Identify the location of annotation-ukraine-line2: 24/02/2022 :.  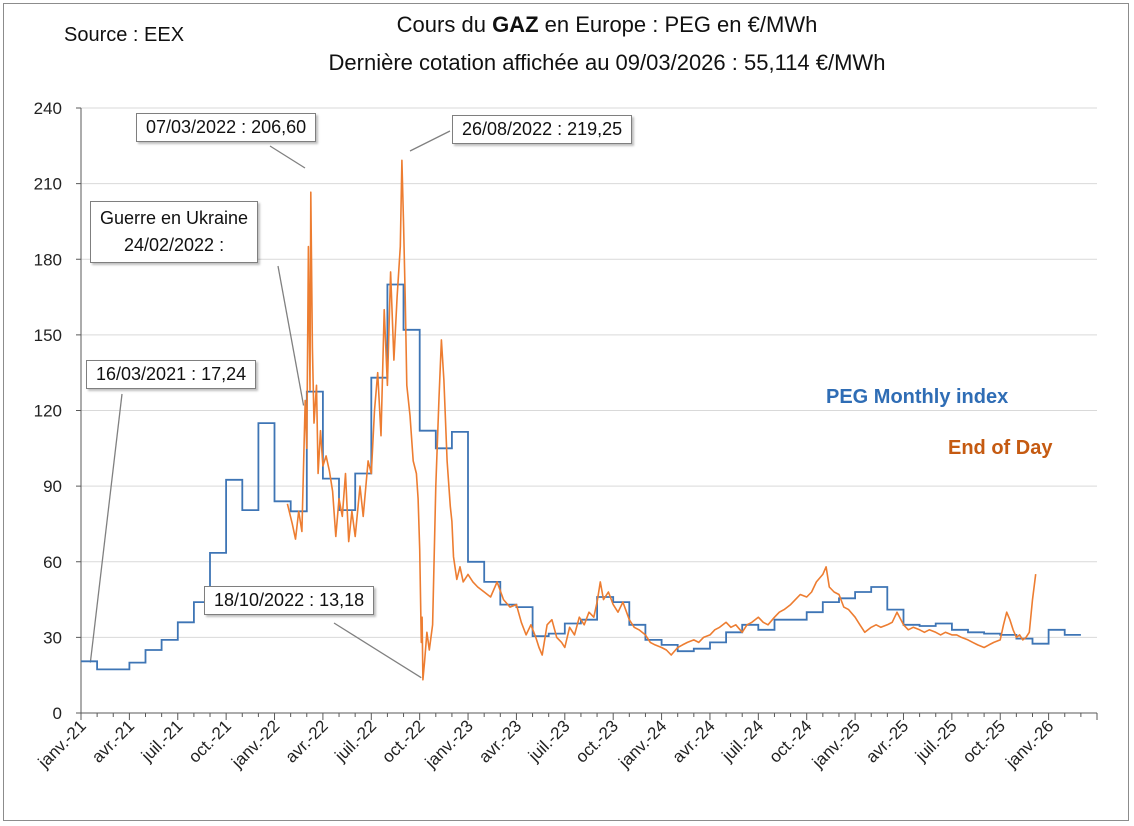
(174, 245).